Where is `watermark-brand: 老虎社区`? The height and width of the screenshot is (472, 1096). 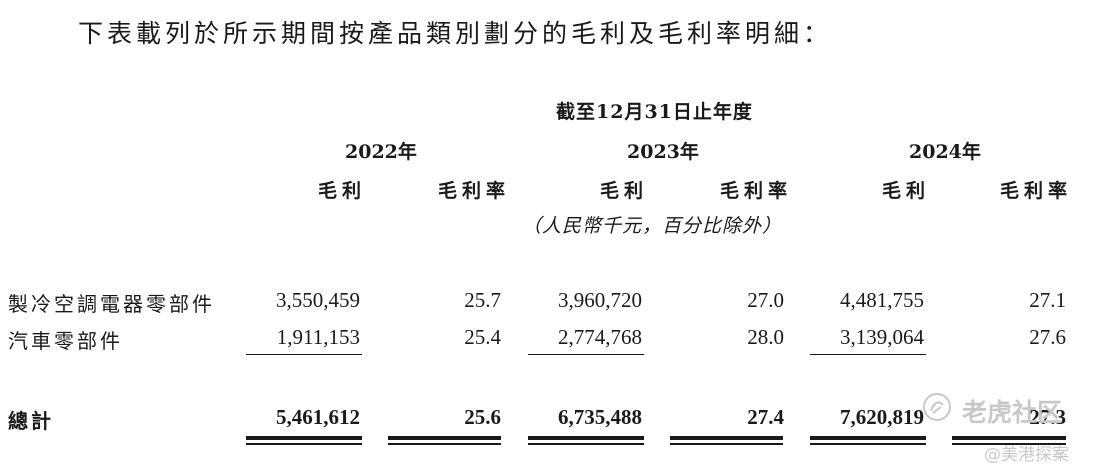 watermark-brand: 老虎社区 is located at coordinates (1012, 412).